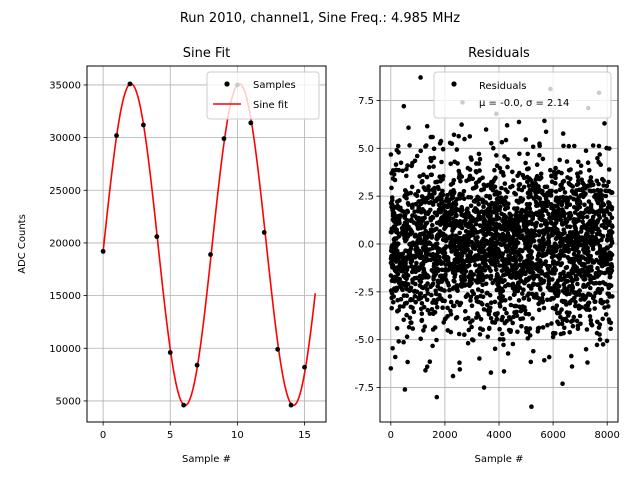 This screenshot has height=484, width=640. I want to click on residuals-ytick-label: -2.5, so click(364, 292).